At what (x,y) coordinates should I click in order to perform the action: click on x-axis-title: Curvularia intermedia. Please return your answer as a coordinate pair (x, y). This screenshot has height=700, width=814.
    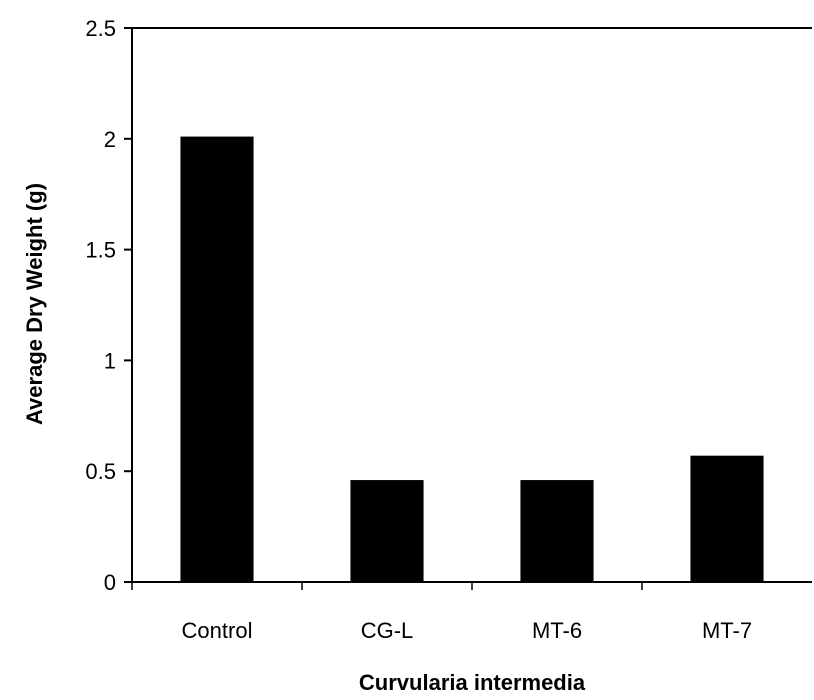
    Looking at the image, I should click on (472, 682).